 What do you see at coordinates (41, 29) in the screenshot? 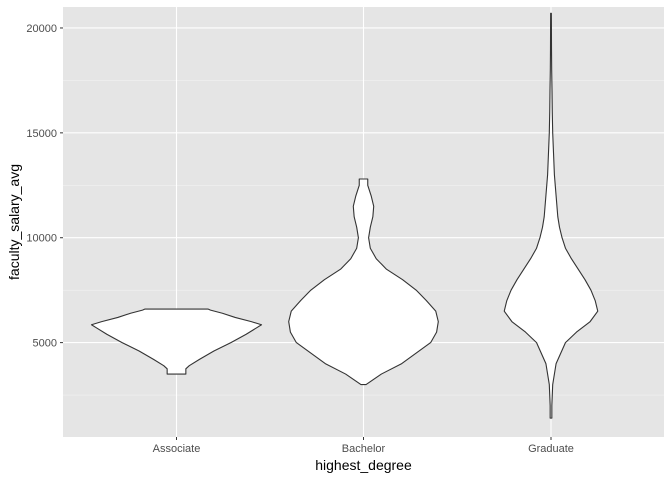
I see `y-tick-label: 20000` at bounding box center [41, 29].